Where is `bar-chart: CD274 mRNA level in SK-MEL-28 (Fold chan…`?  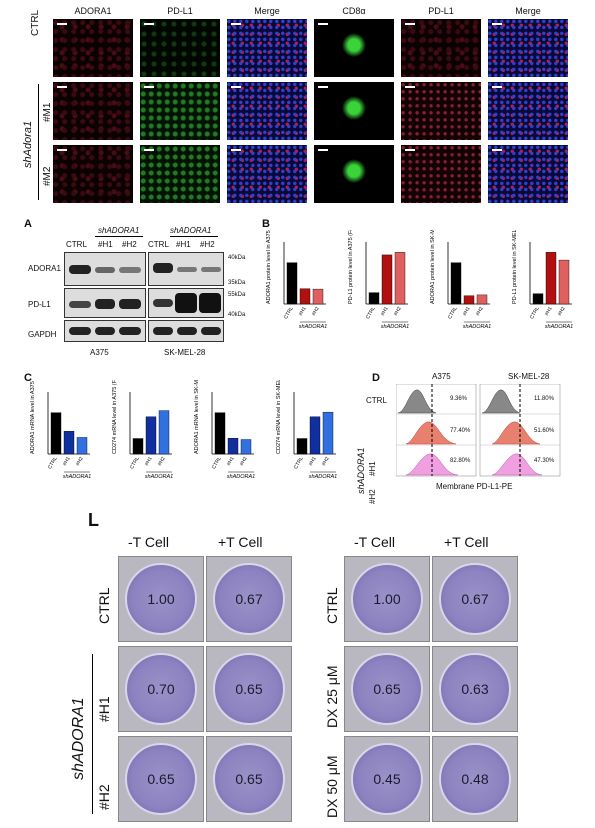
bar-chart: CD274 mRNA level in SK-MEL-28 (Fold chan… is located at coordinates (306, 430).